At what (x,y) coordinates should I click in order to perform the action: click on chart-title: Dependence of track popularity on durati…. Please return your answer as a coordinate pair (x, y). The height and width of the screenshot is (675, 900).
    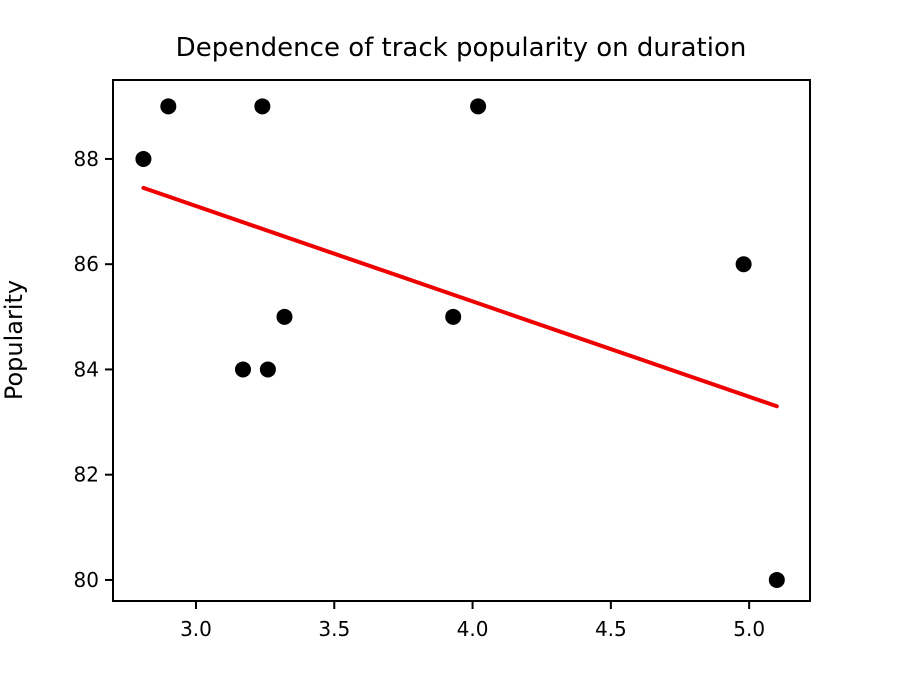
    Looking at the image, I should click on (461, 48).